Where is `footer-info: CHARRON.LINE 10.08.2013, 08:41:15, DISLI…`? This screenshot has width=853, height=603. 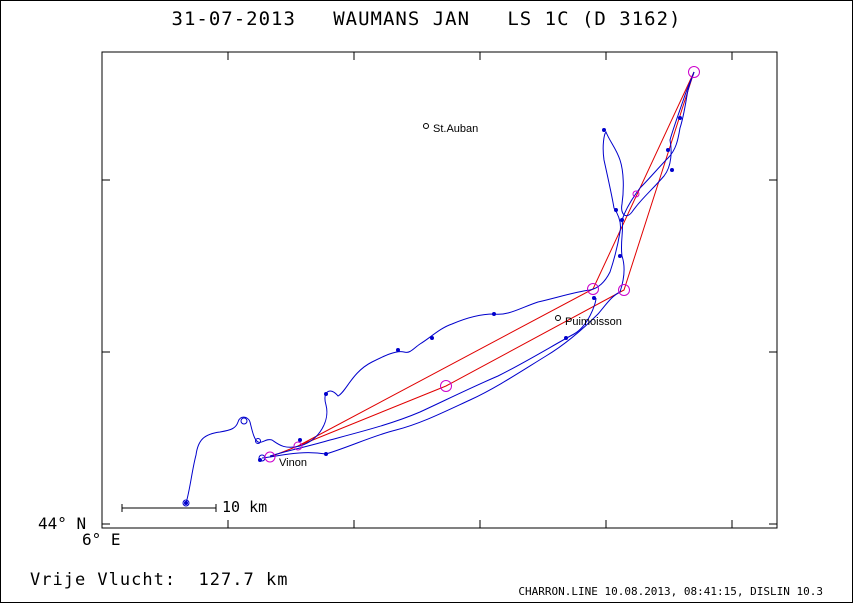 footer-info: CHARRON.LINE 10.08.2013, 08:41:15, DISLI… is located at coordinates (670, 591).